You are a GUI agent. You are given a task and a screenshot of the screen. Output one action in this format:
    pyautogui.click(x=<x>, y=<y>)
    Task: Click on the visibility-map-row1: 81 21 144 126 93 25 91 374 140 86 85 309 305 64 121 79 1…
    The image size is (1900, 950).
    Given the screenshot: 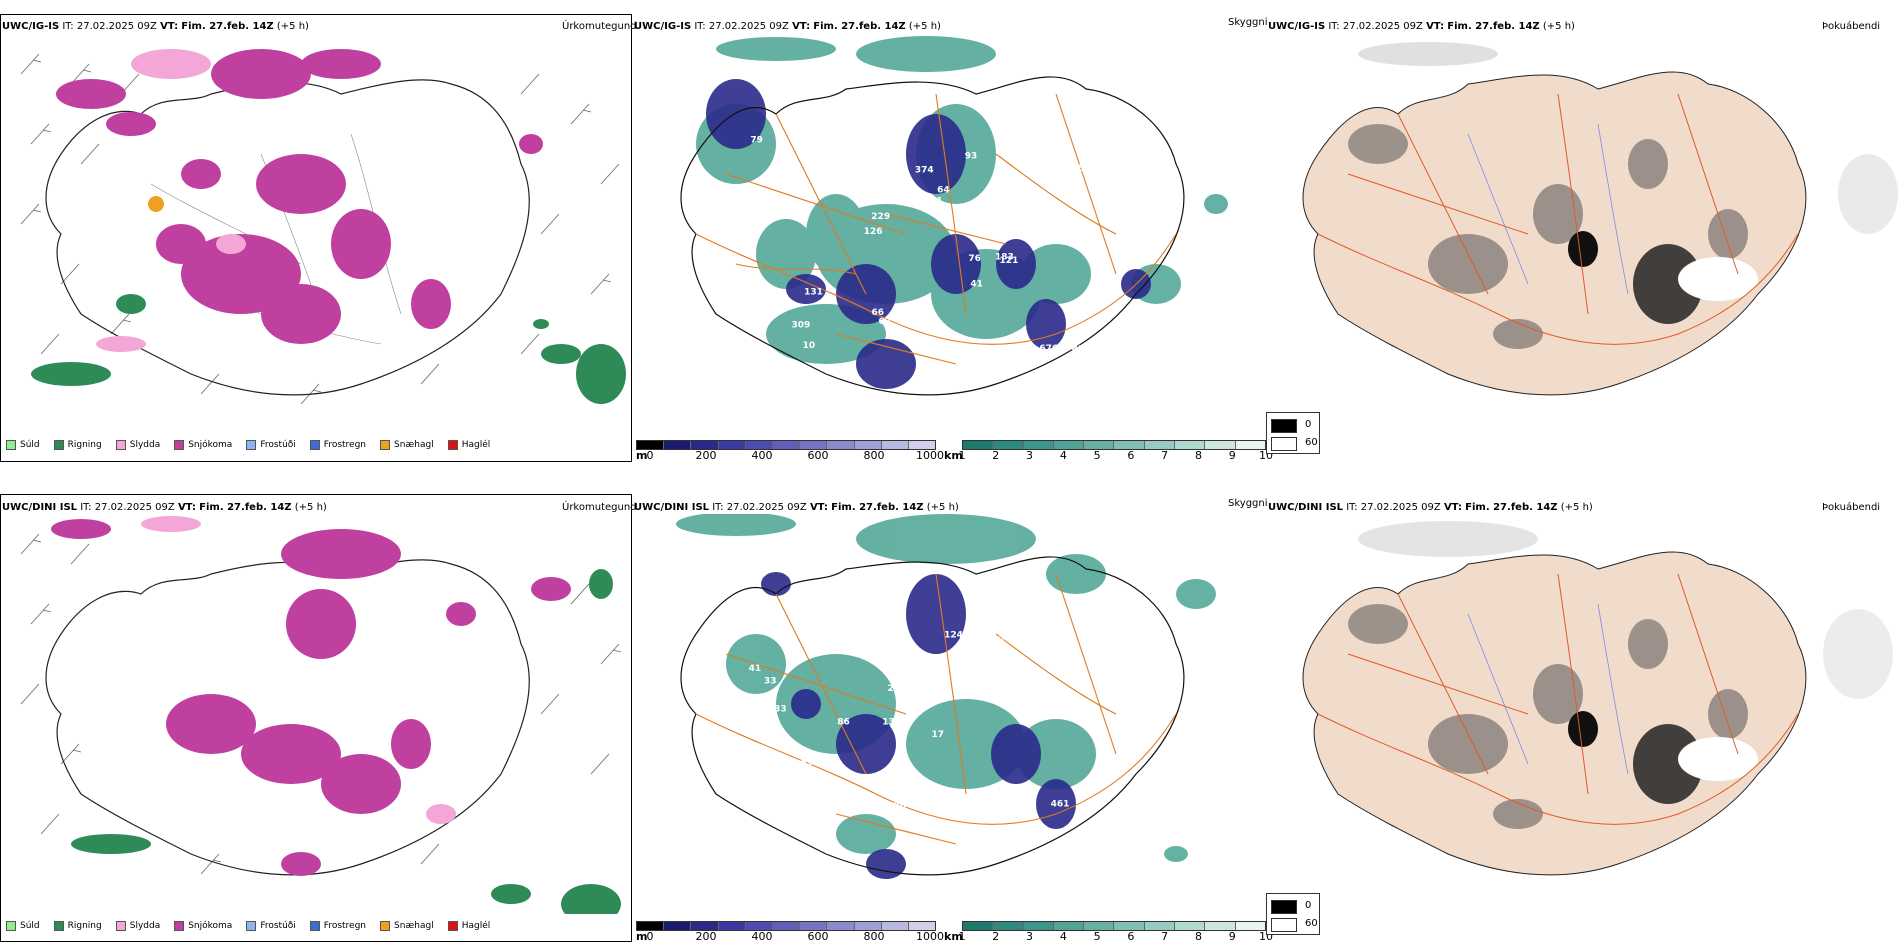 What is the action you would take?
    pyautogui.click(x=954, y=216)
    